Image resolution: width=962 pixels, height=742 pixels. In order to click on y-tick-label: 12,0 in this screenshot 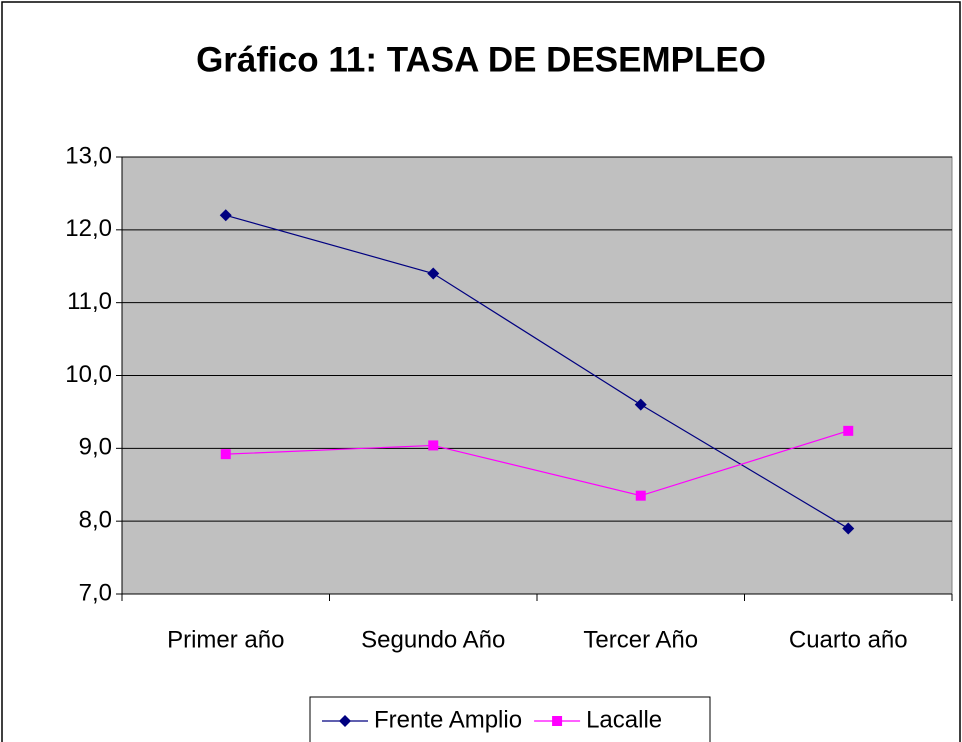, I will do `click(88, 228)`.